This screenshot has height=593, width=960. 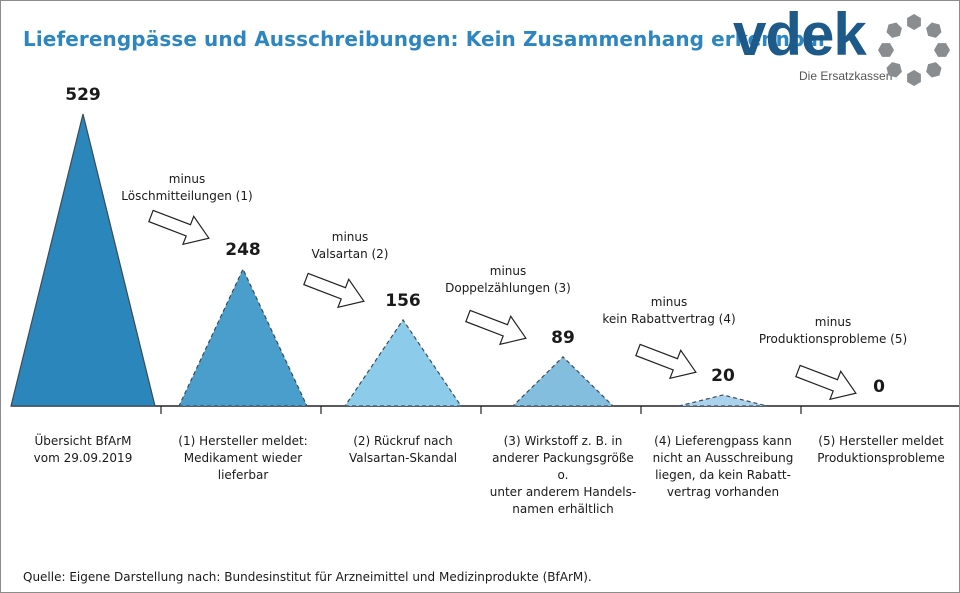 I want to click on transition-label-5: minus Produktionsprobleme (5), so click(x=833, y=331).